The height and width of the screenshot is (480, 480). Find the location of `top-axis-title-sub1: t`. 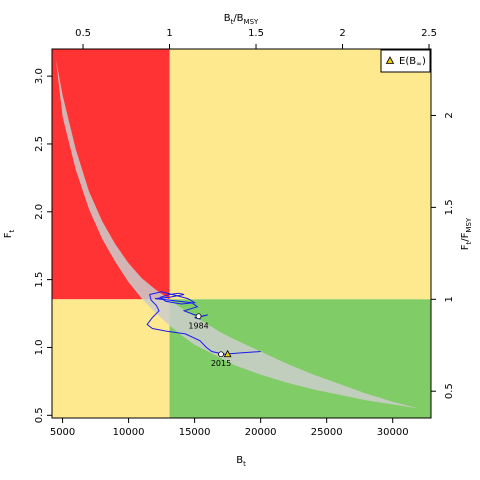

top-axis-title-sub1: t is located at coordinates (232, 22).